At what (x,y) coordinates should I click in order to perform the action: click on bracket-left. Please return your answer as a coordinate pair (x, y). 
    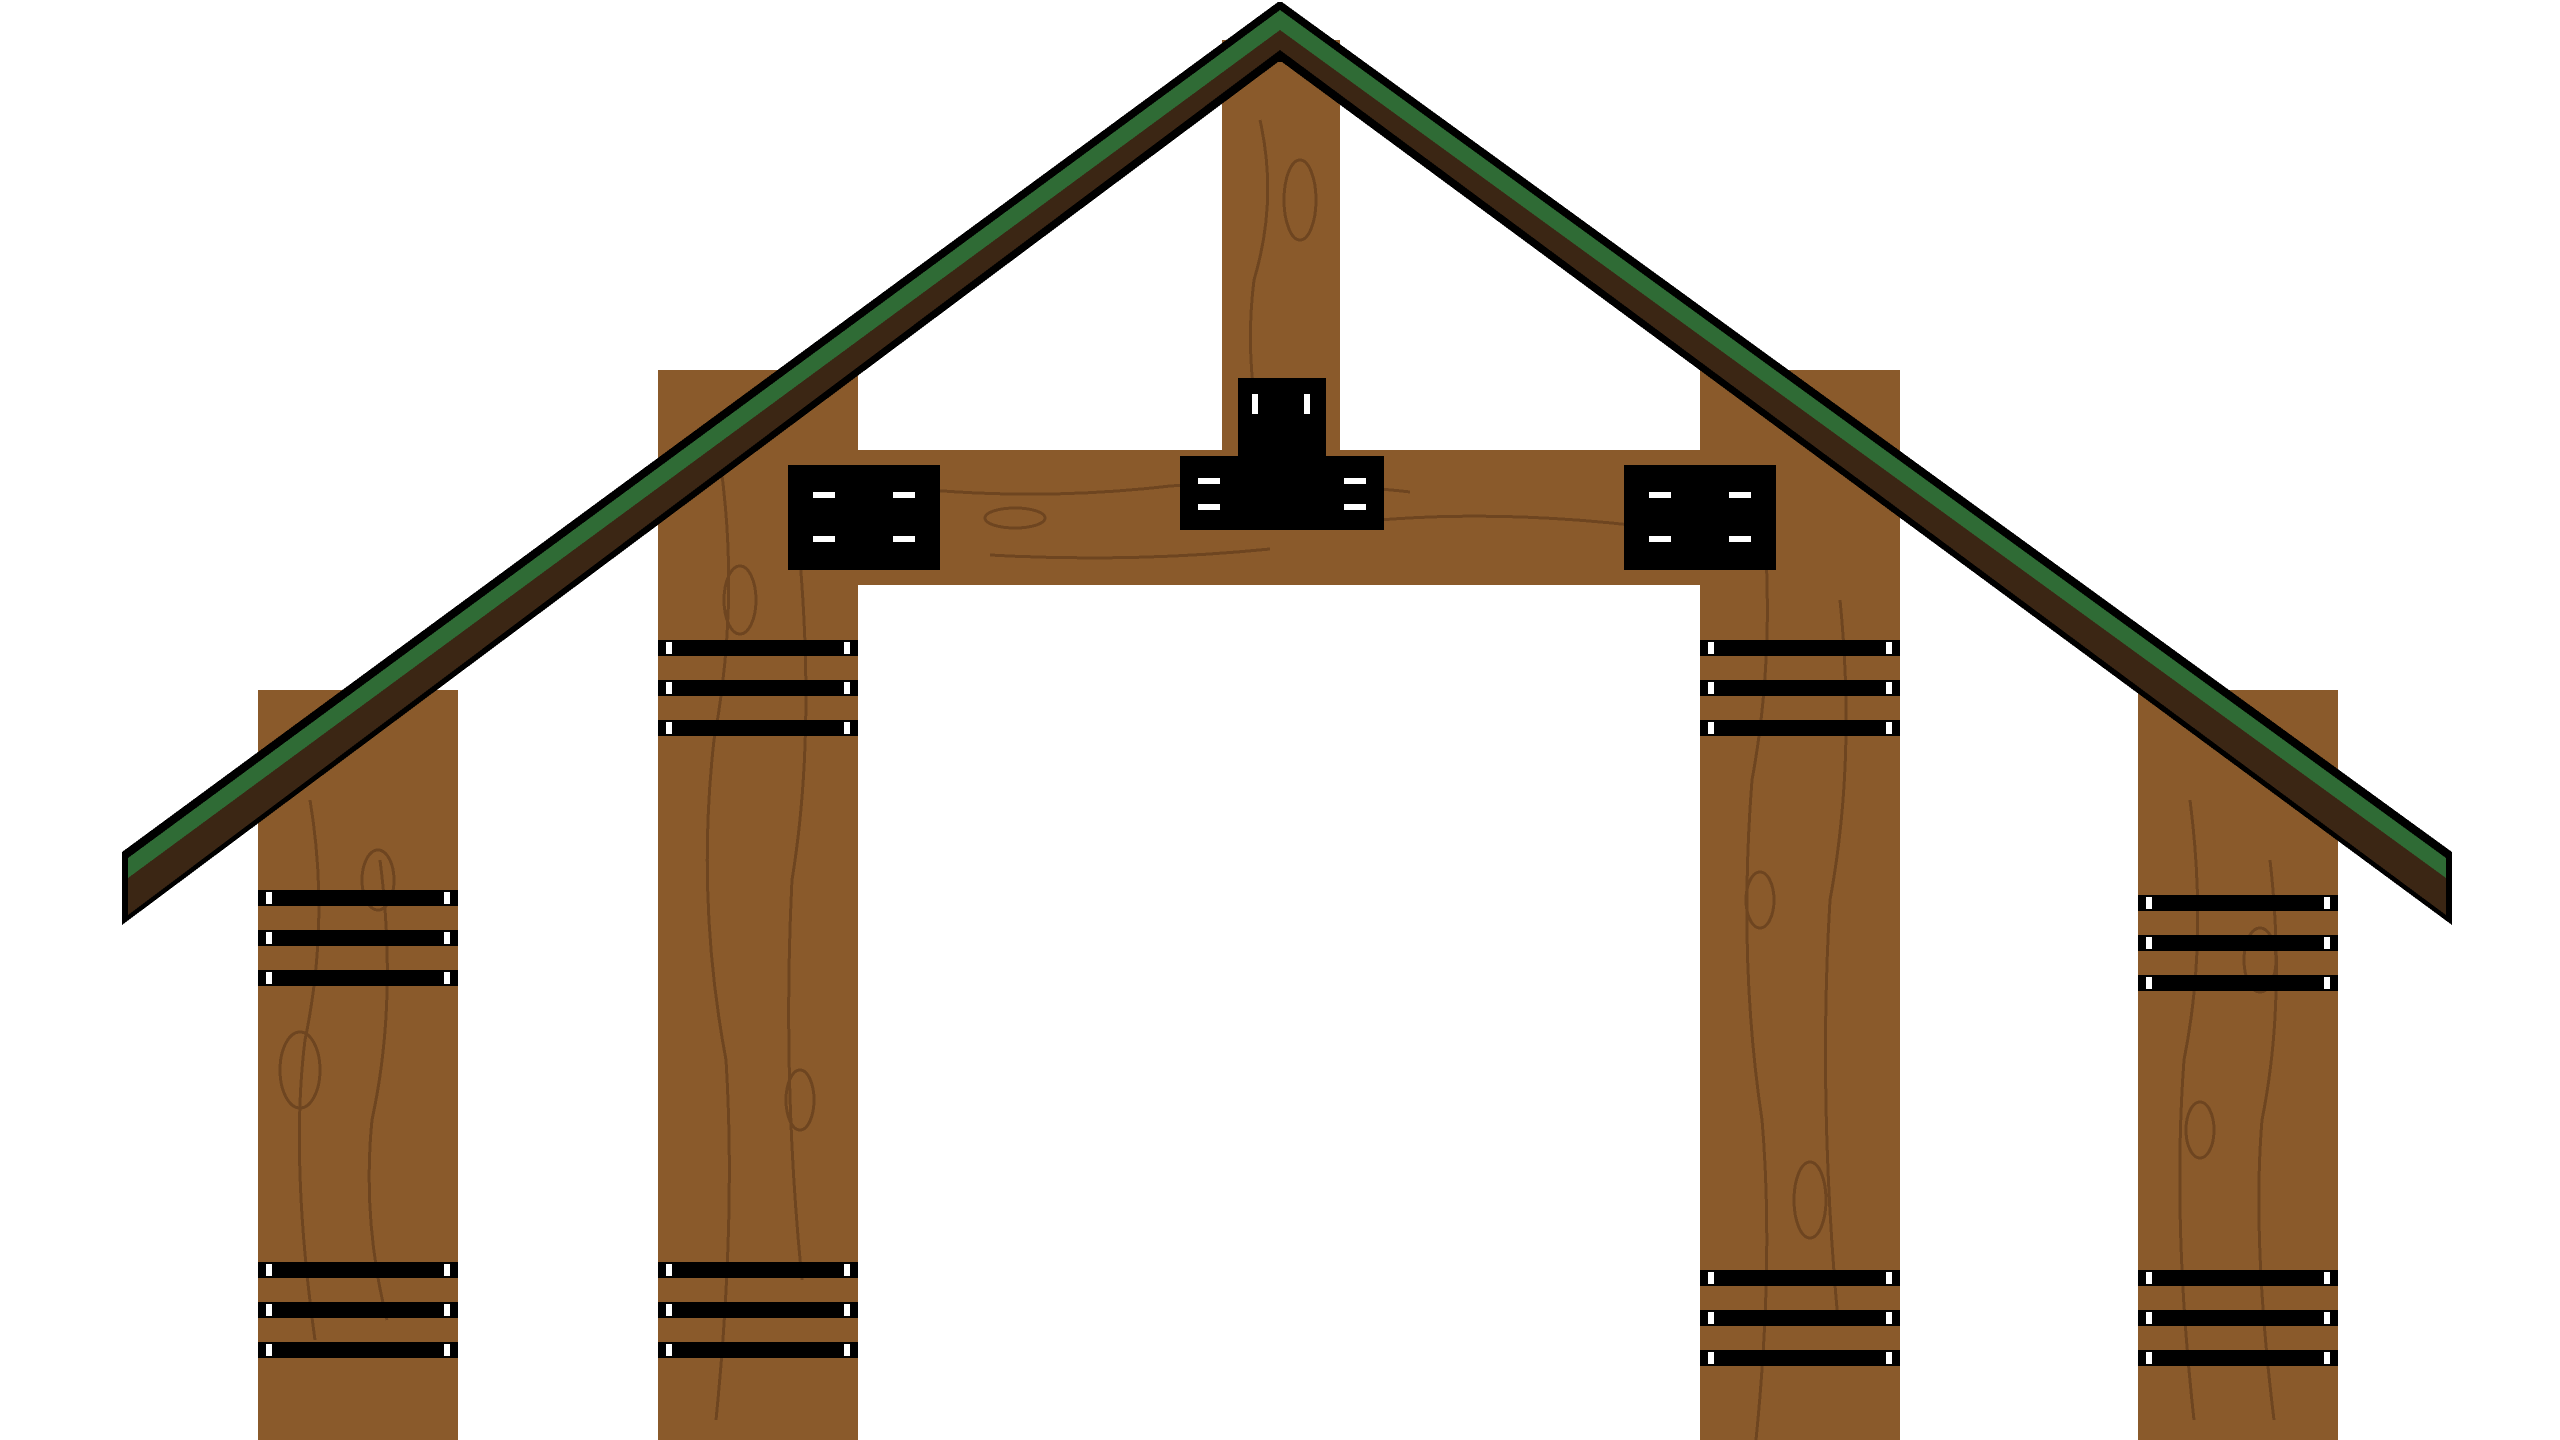
    Looking at the image, I should click on (864, 517).